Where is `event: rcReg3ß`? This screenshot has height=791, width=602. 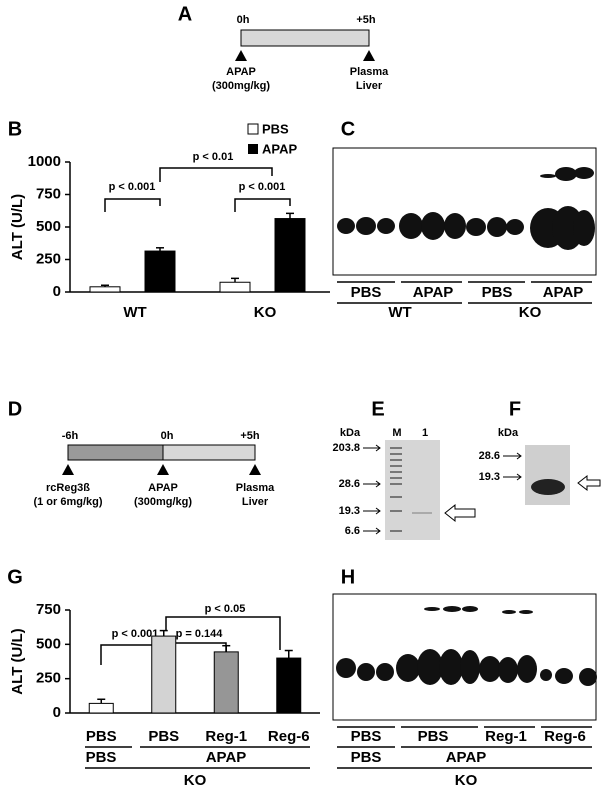
event: rcReg3ß is located at coordinates (68, 488).